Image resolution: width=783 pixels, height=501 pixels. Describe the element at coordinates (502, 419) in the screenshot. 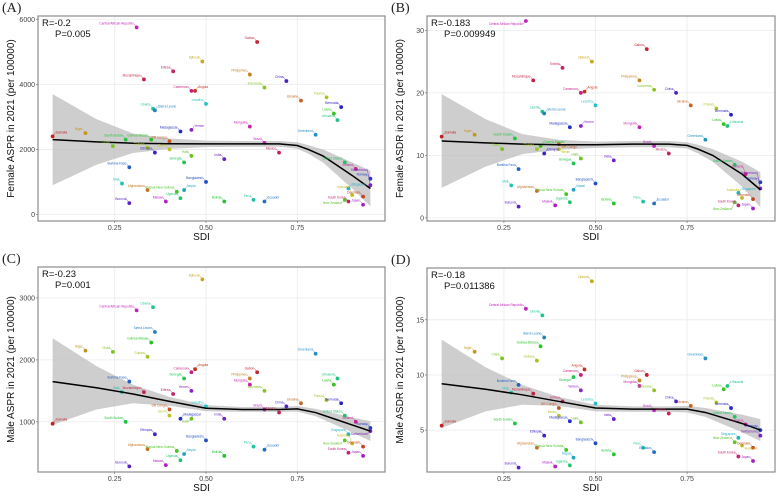

I see `point-label: South Sudan` at that location.